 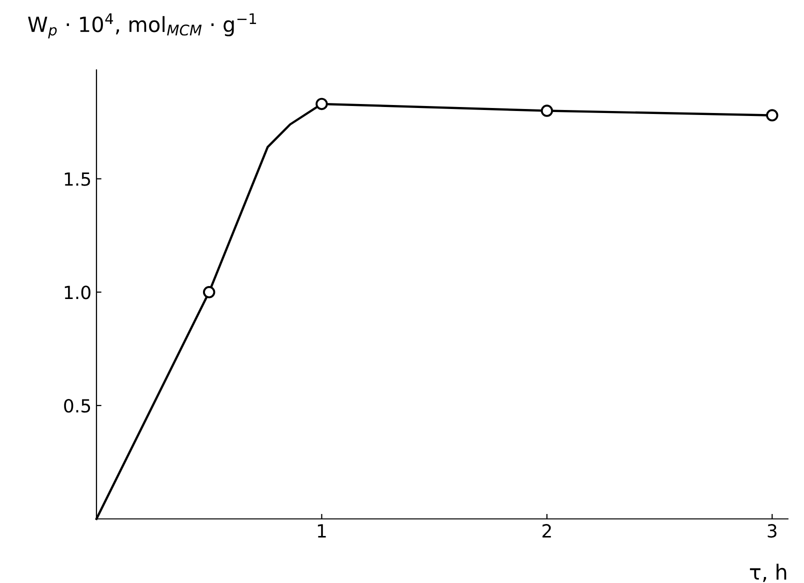 I want to click on x-tick-label: 2, so click(x=546, y=531).